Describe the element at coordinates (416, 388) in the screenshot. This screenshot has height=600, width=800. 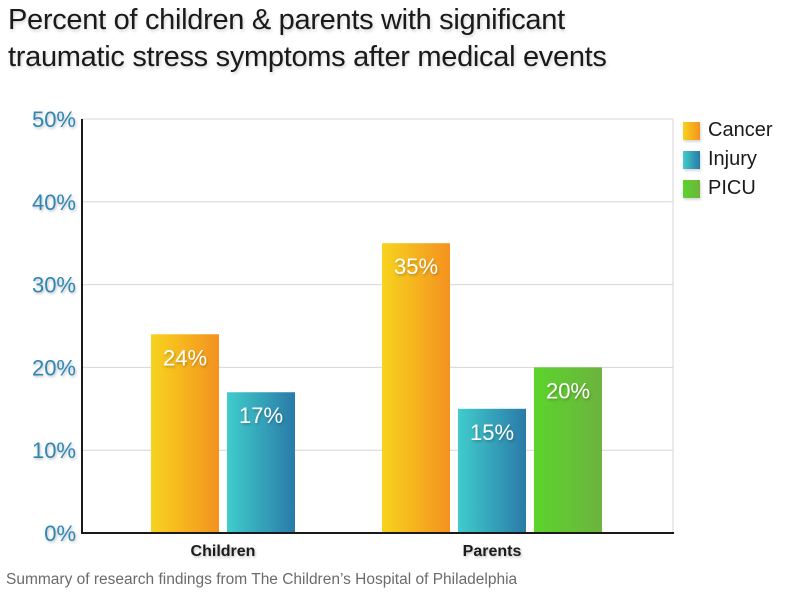
I see `bar-parents-cancer` at that location.